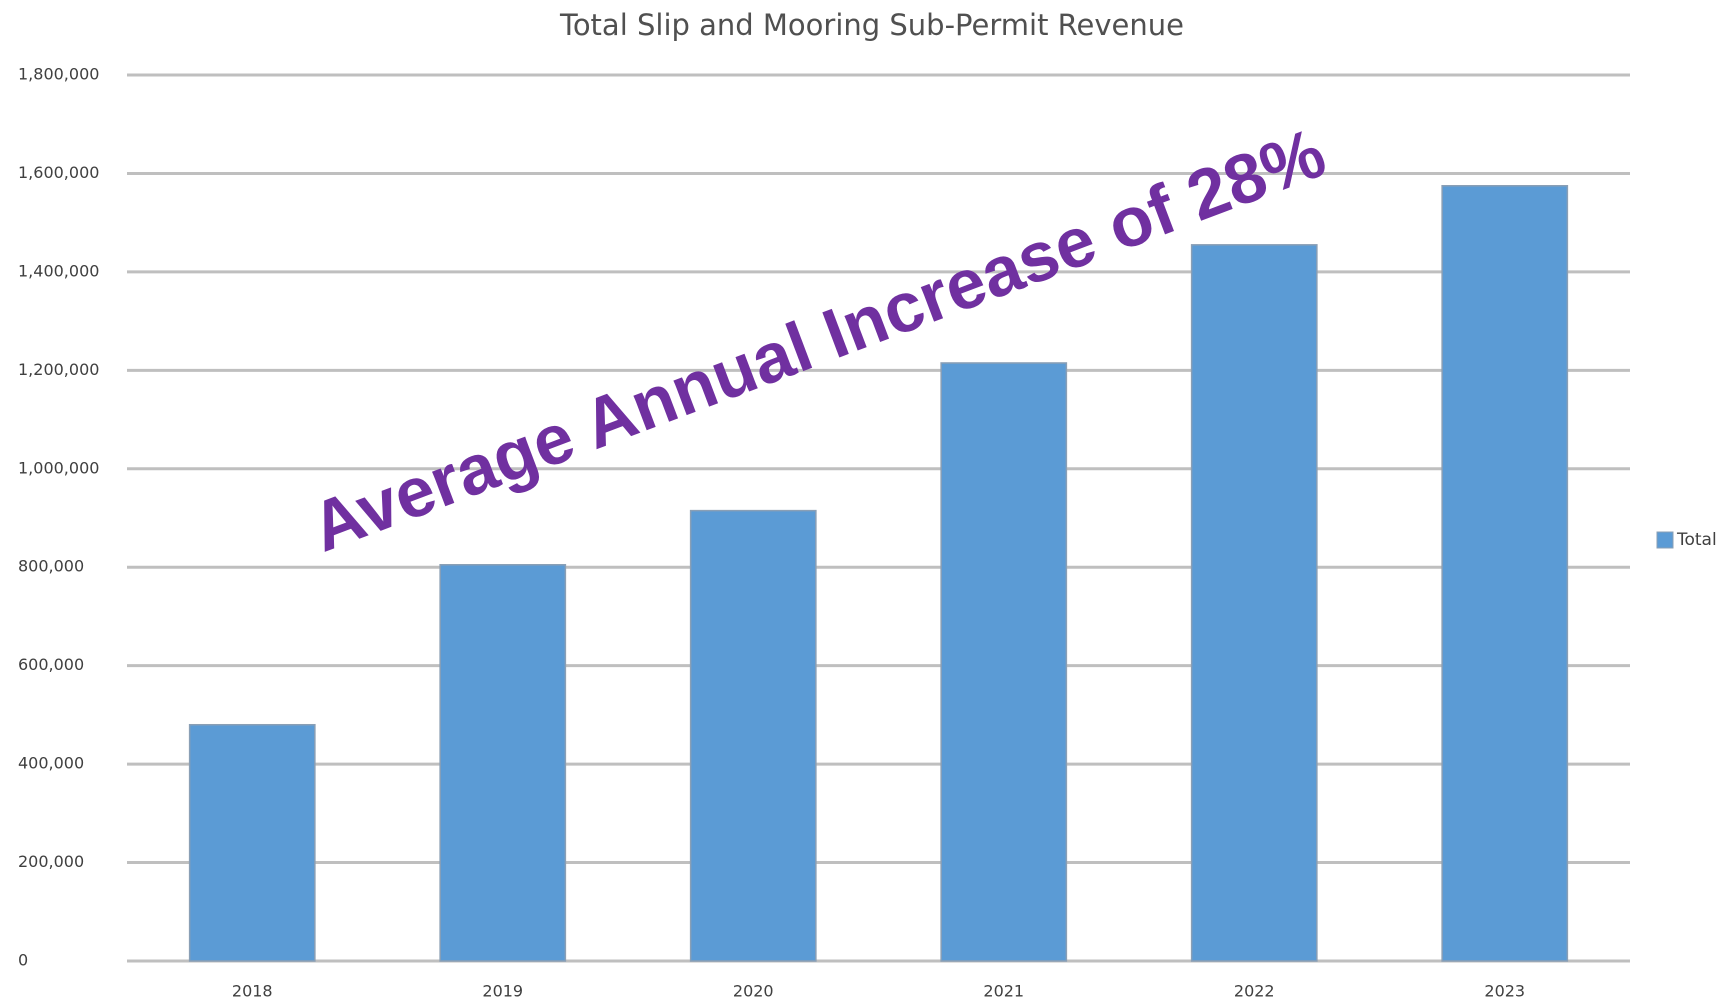 The height and width of the screenshot is (1004, 1732). Describe the element at coordinates (252, 991) in the screenshot. I see `x-tick-label: 2018` at that location.